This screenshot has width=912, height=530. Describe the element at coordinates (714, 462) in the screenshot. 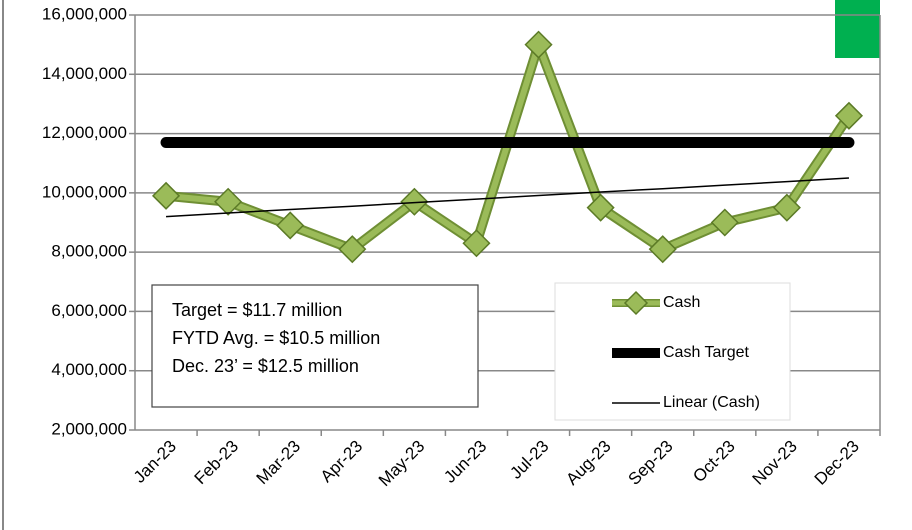

I see `x-tick-label: Oct-23` at that location.